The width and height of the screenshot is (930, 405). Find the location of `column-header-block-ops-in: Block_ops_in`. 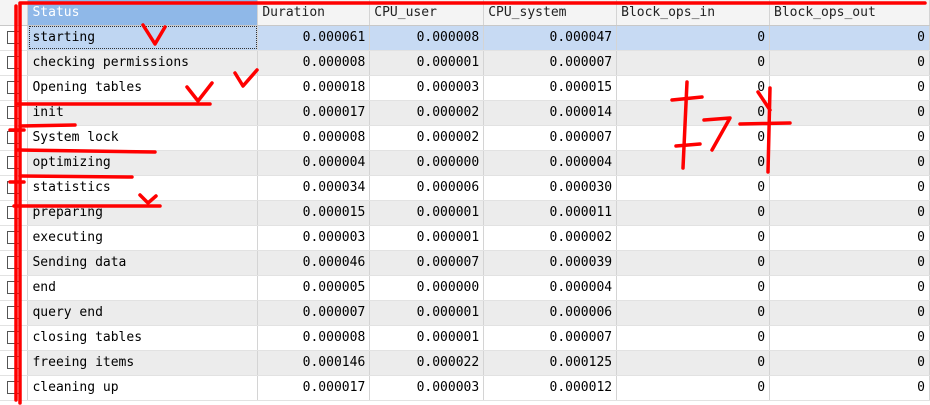

column-header-block-ops-in: Block_ops_in is located at coordinates (693, 13).